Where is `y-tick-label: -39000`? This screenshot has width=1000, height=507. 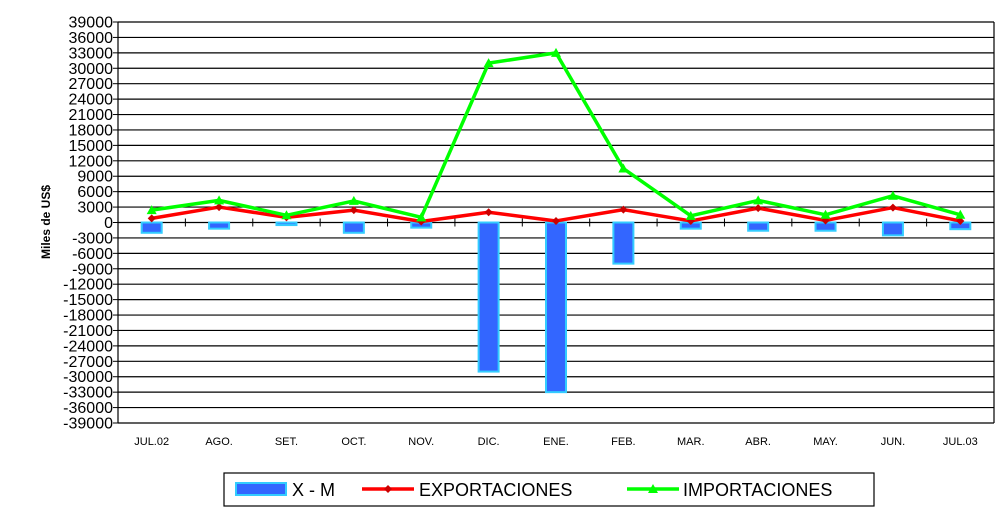 y-tick-label: -39000 is located at coordinates (88, 424).